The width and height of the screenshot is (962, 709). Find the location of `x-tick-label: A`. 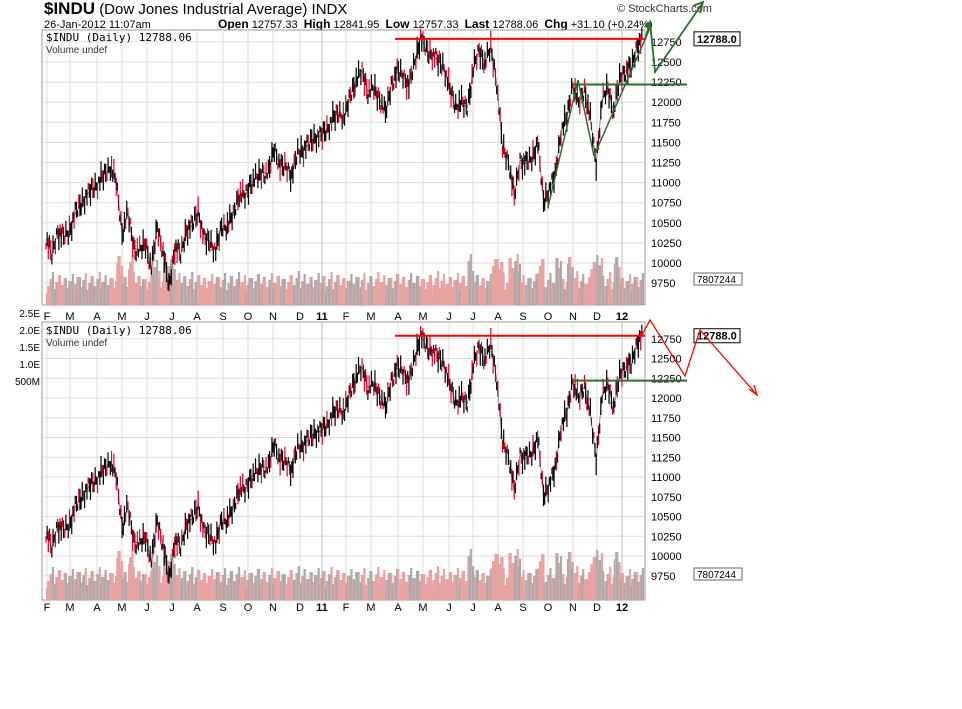

x-tick-label: A is located at coordinates (97, 317).